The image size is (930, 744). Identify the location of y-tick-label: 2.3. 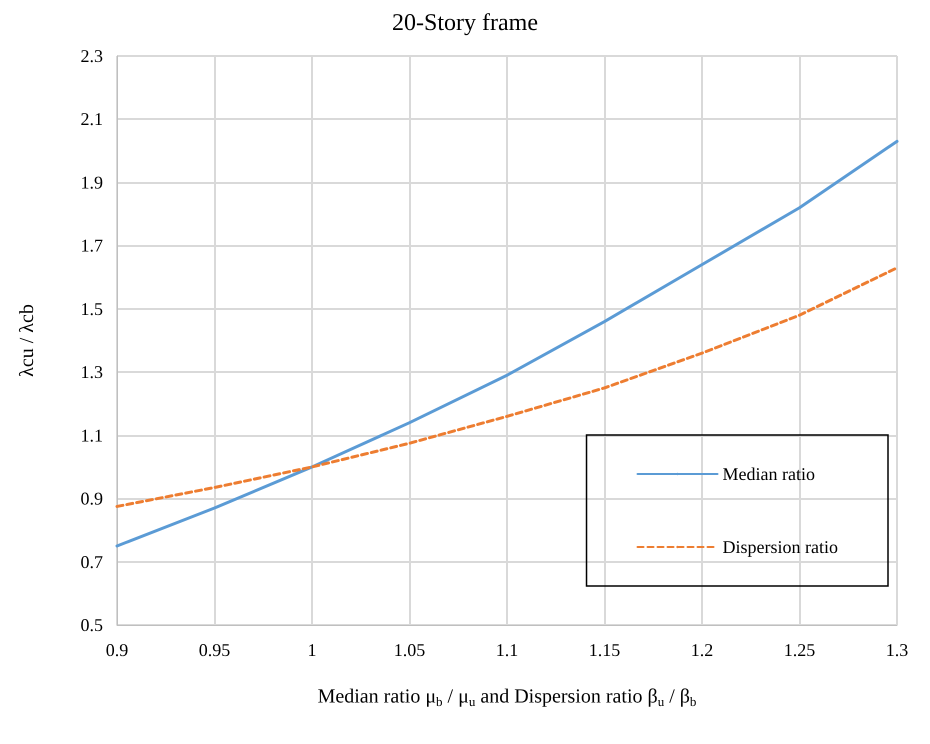
(91, 56).